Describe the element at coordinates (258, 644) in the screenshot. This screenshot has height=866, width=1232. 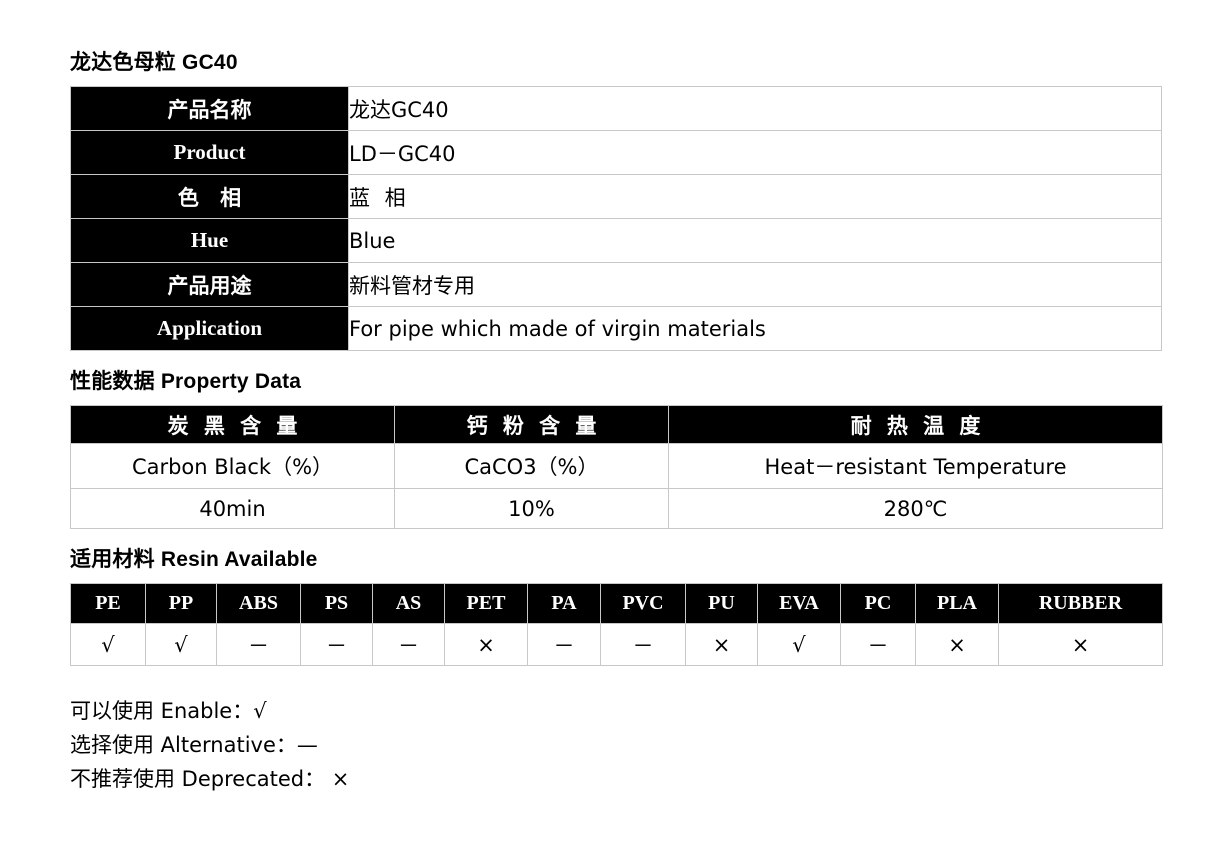
I see `resin-mark-abs: －` at that location.